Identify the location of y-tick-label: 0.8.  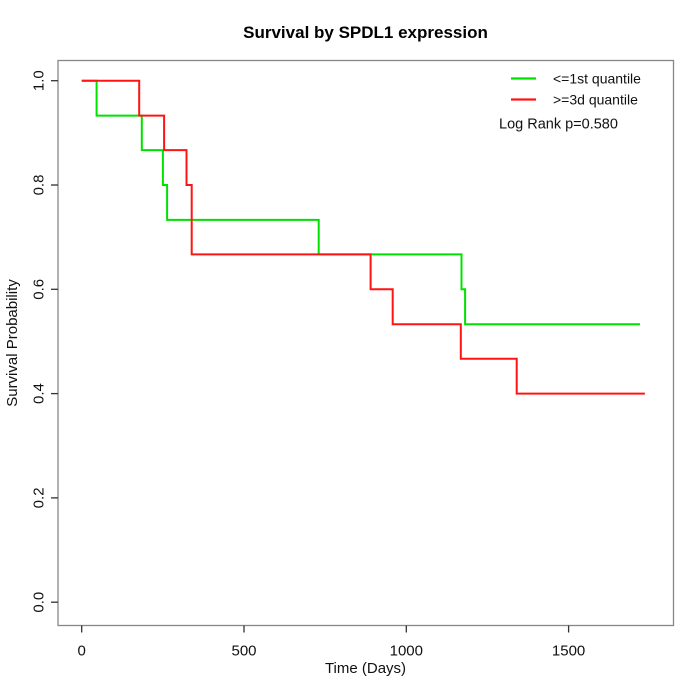
(39, 185).